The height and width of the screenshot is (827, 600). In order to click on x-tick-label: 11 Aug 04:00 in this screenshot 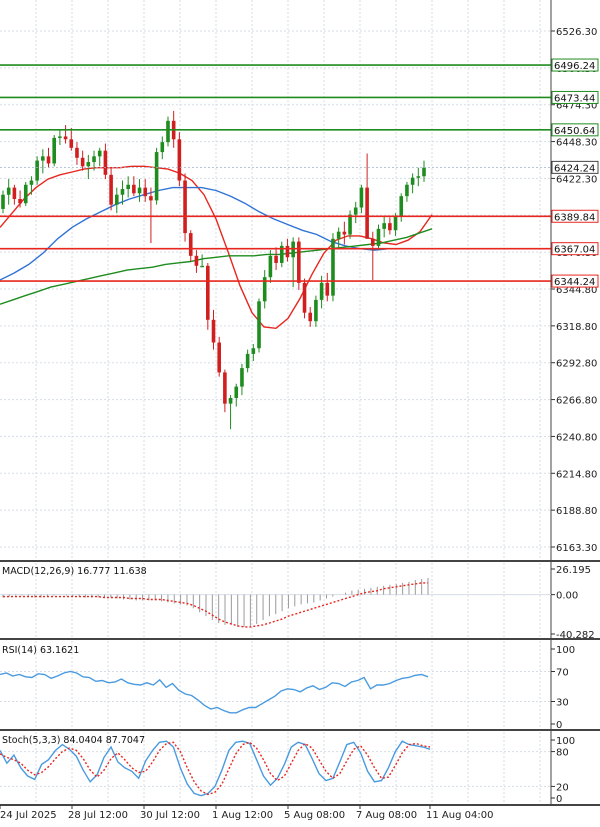, I will do `click(459, 815)`.